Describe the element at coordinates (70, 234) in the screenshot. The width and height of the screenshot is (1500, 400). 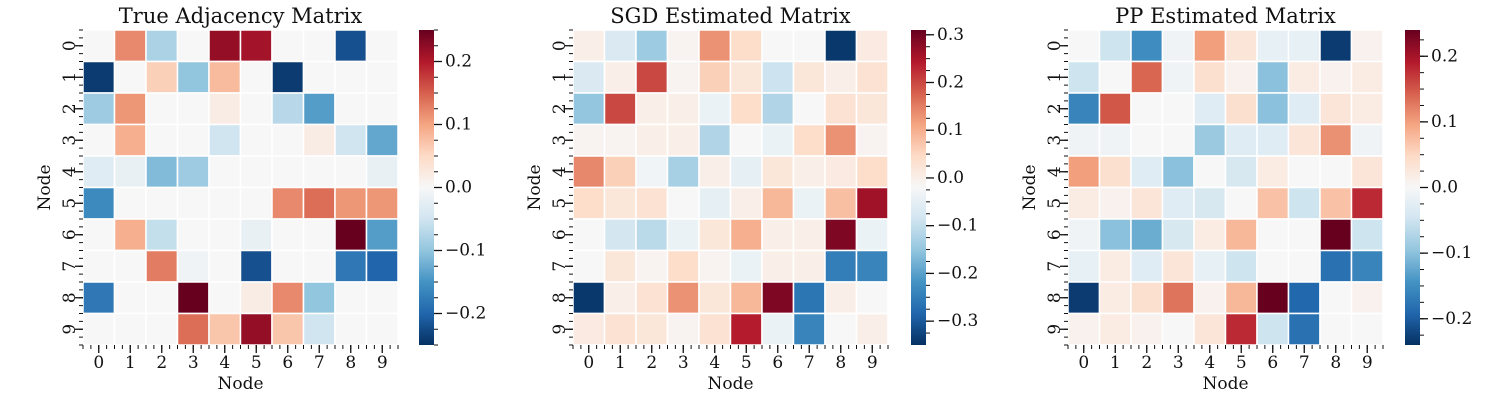
I see `y-tick-label: 6` at that location.